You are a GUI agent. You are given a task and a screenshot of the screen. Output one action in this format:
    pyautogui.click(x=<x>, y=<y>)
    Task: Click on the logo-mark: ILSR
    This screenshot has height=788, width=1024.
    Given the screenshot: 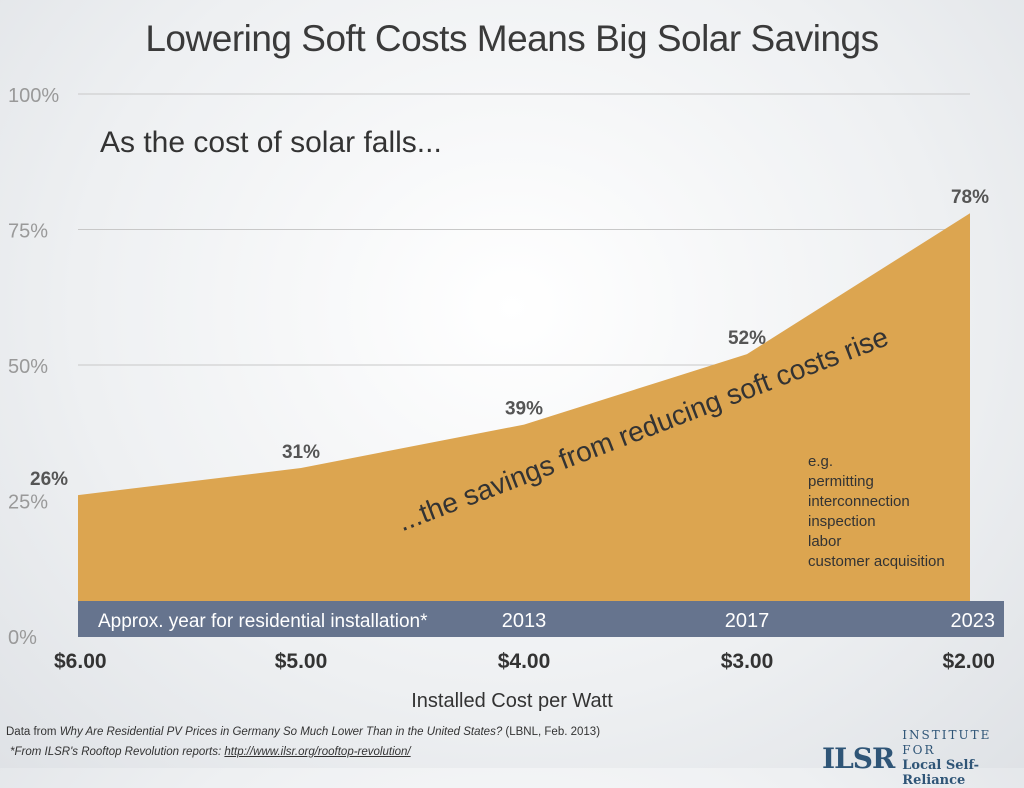 What is the action you would take?
    pyautogui.click(x=858, y=758)
    